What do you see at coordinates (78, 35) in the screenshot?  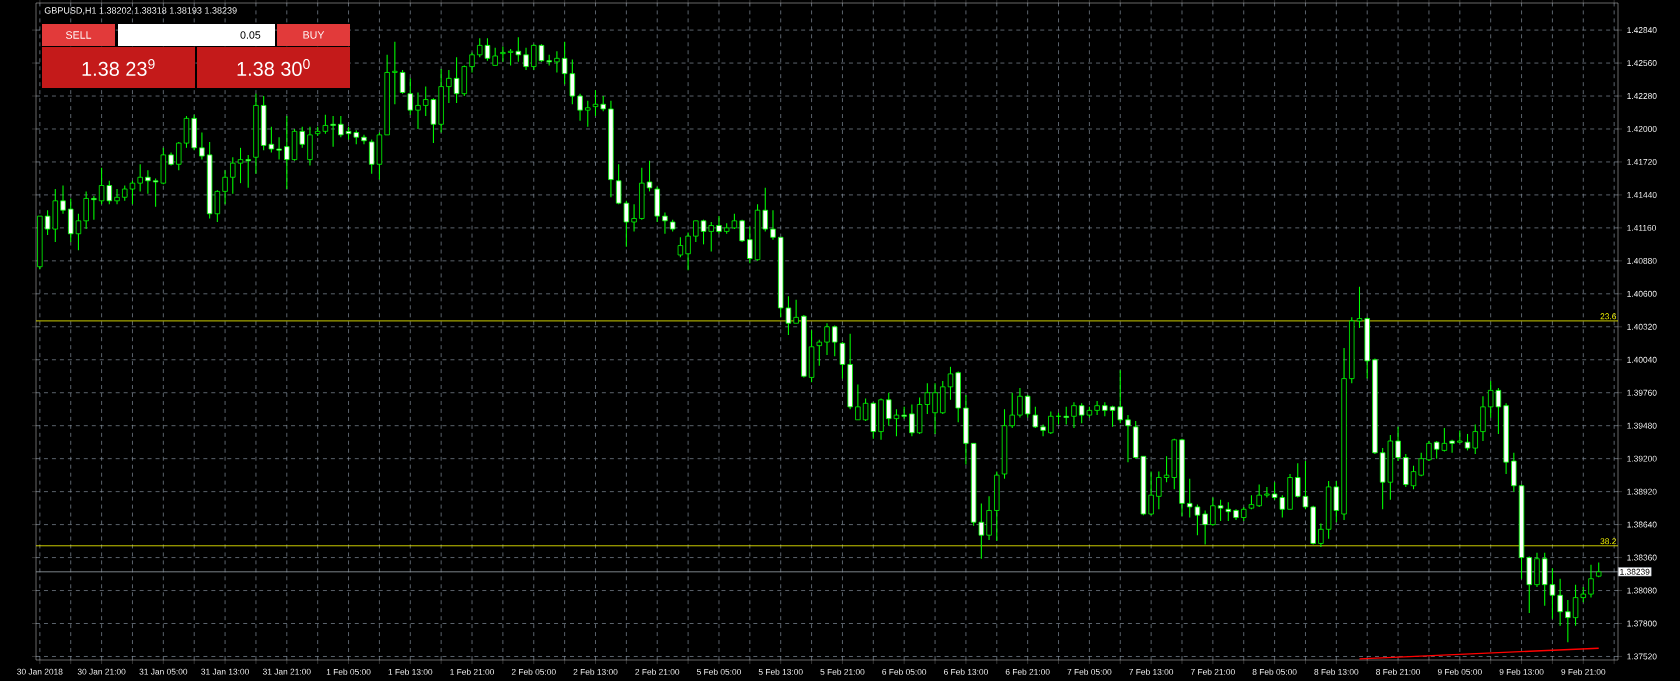 I see `annotation: SELL` at bounding box center [78, 35].